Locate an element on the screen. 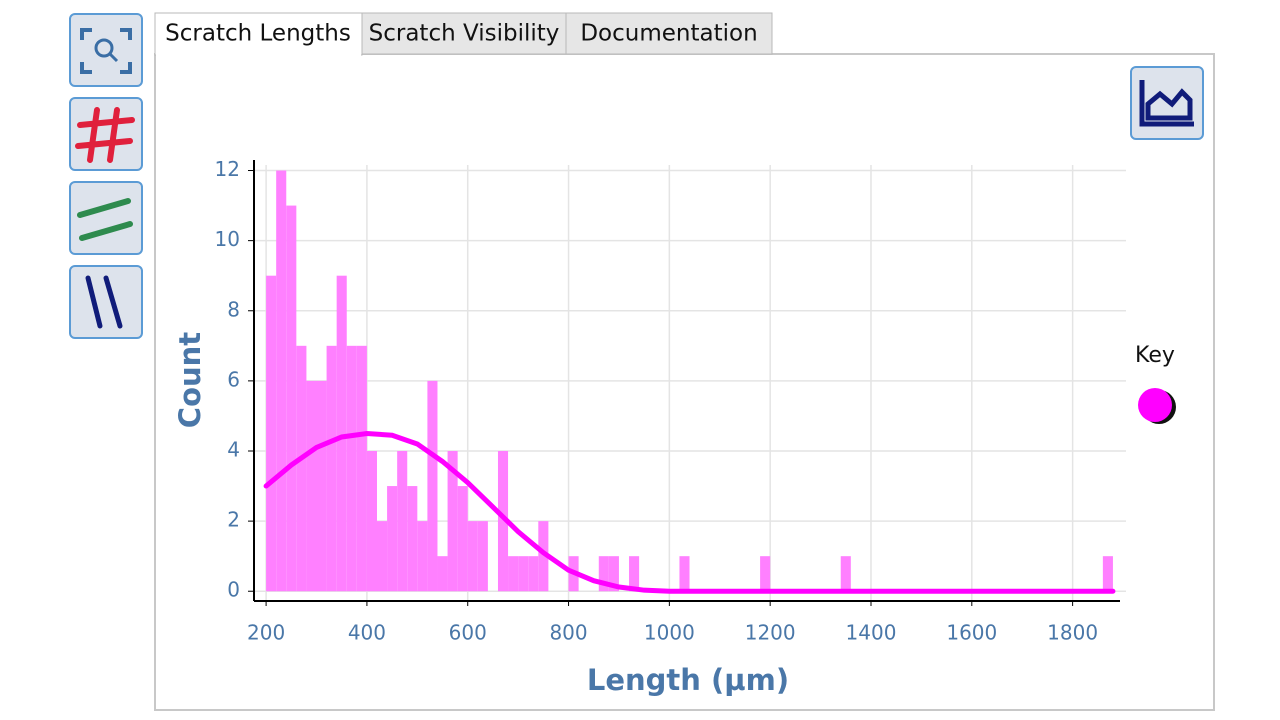 The width and height of the screenshot is (1280, 720). tab-label: Scratch Visibility is located at coordinates (464, 34).